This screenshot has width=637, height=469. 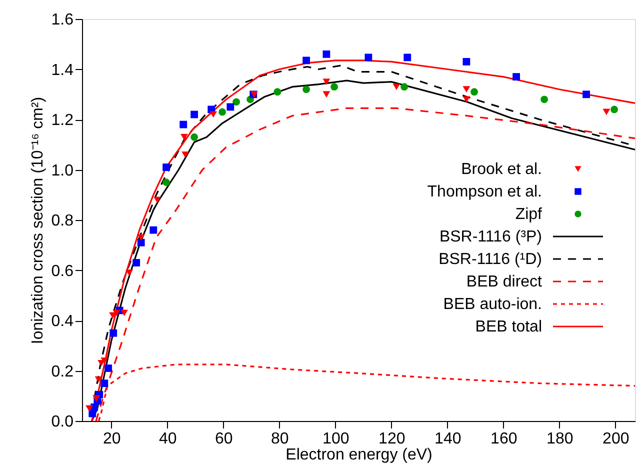 What do you see at coordinates (616, 439) in the screenshot?
I see `x-tick-label: 200` at bounding box center [616, 439].